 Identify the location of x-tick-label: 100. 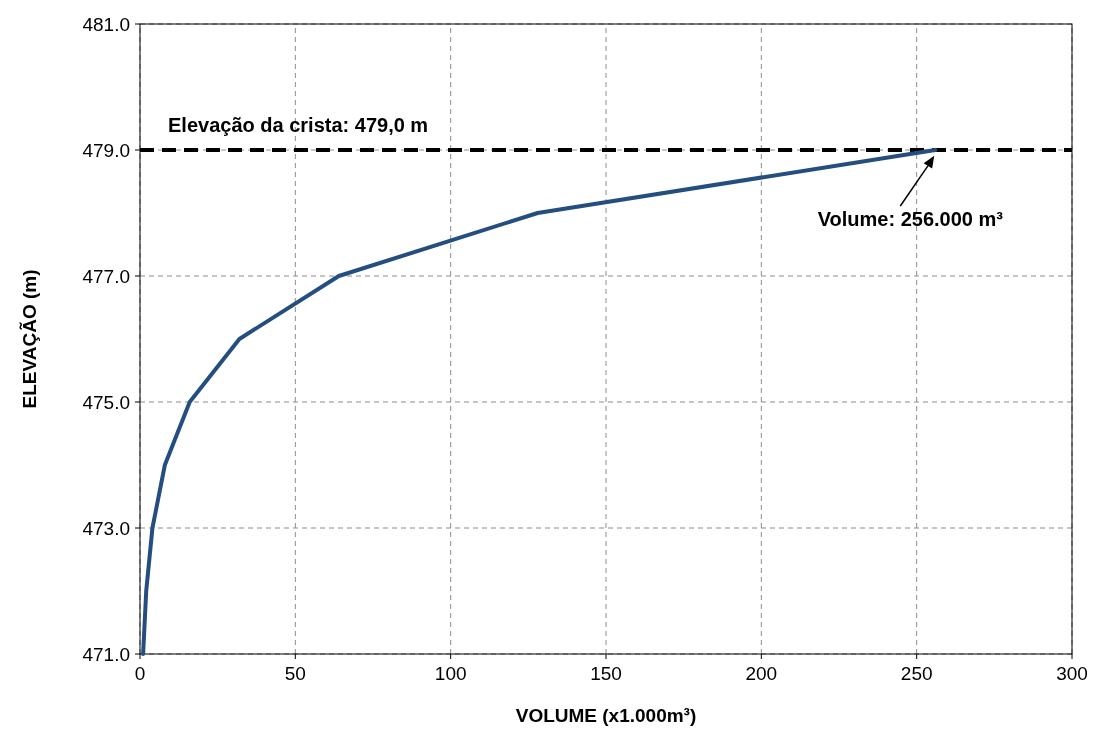
(450, 673).